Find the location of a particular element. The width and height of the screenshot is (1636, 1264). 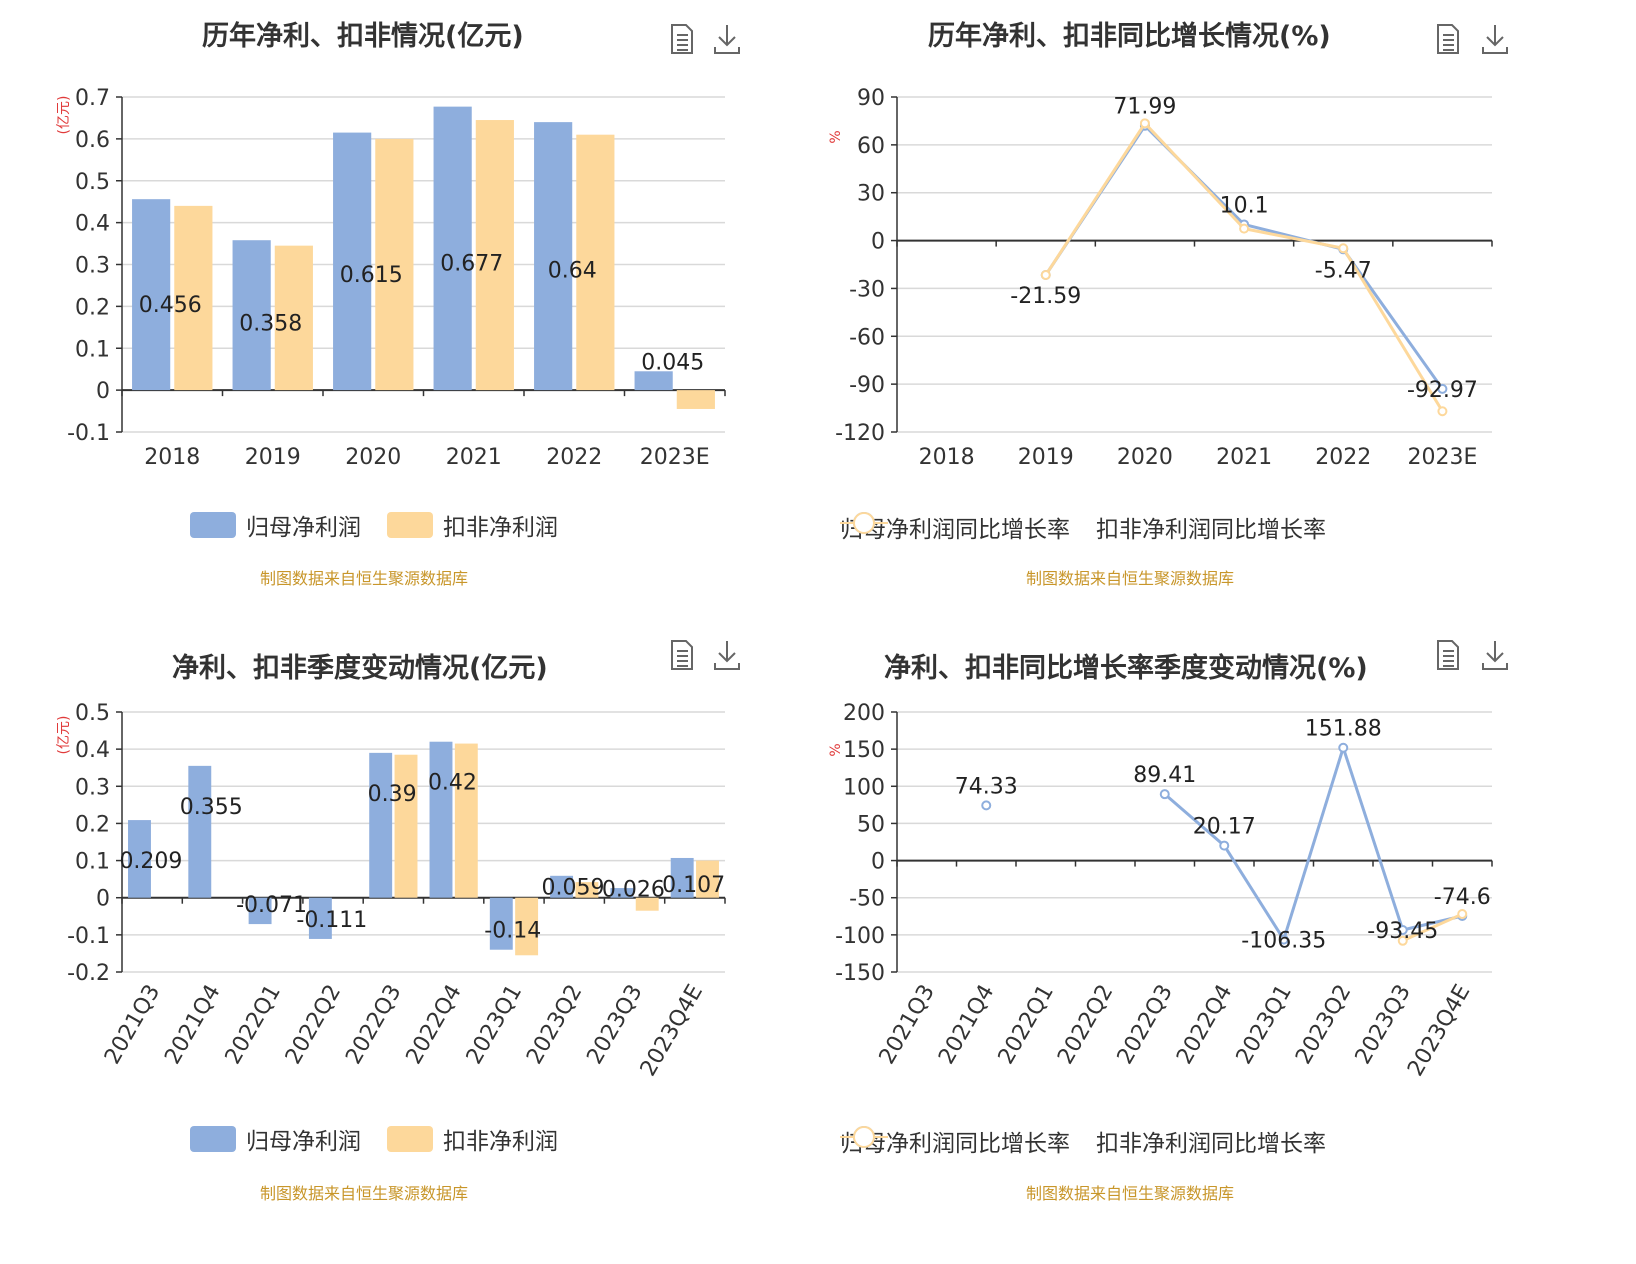

x-tick-label: 2022Q1 is located at coordinates (1026, 1025).